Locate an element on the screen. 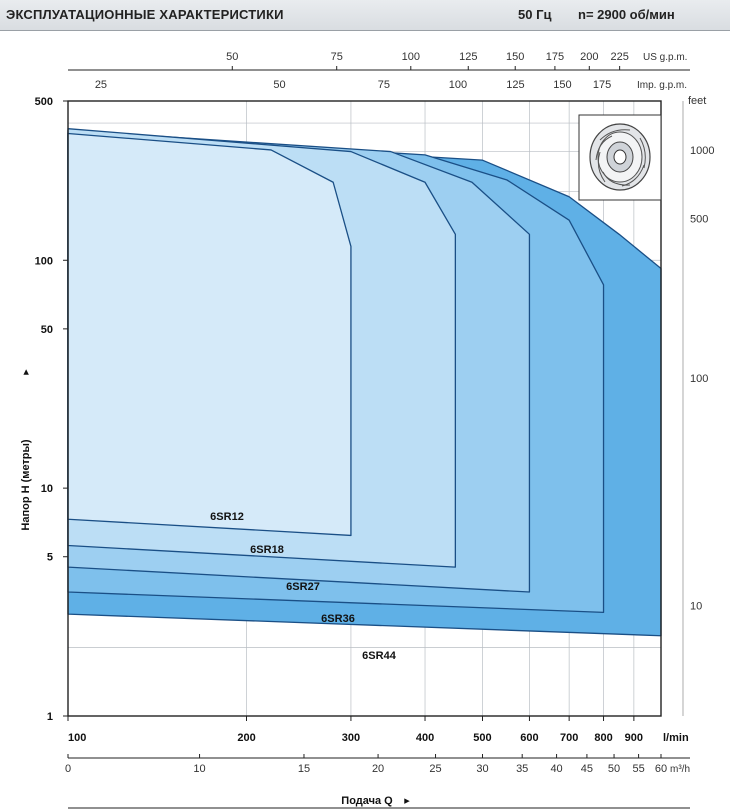  feet-tick-label: 1000 is located at coordinates (702, 151).